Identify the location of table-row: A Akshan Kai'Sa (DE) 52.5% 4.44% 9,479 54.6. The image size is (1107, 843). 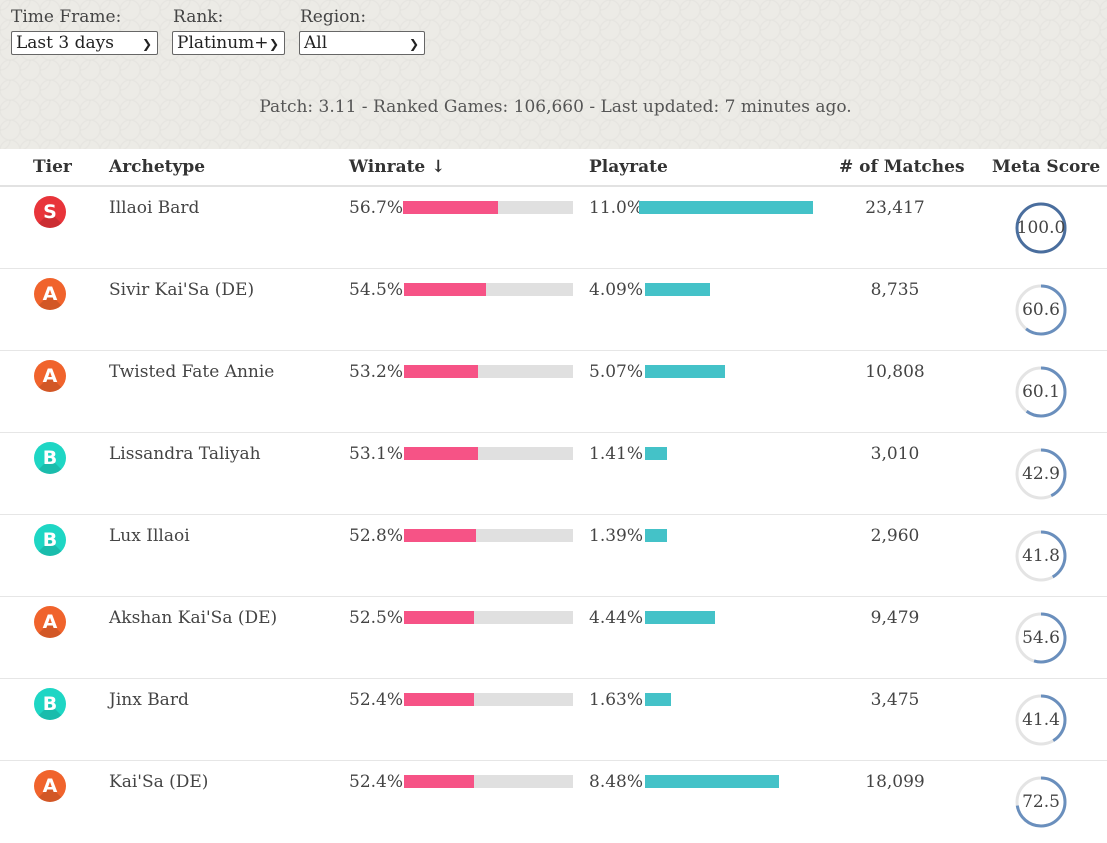
(553, 638).